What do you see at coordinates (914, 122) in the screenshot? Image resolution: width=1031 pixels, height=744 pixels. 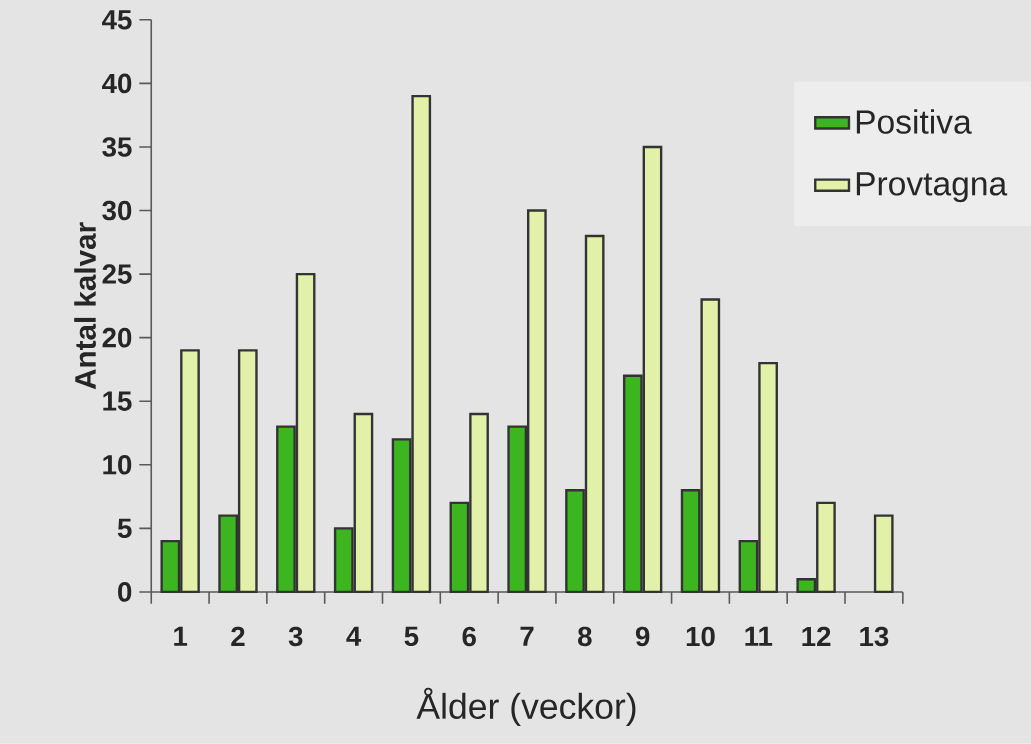 I see `legend-label: Positiva` at bounding box center [914, 122].